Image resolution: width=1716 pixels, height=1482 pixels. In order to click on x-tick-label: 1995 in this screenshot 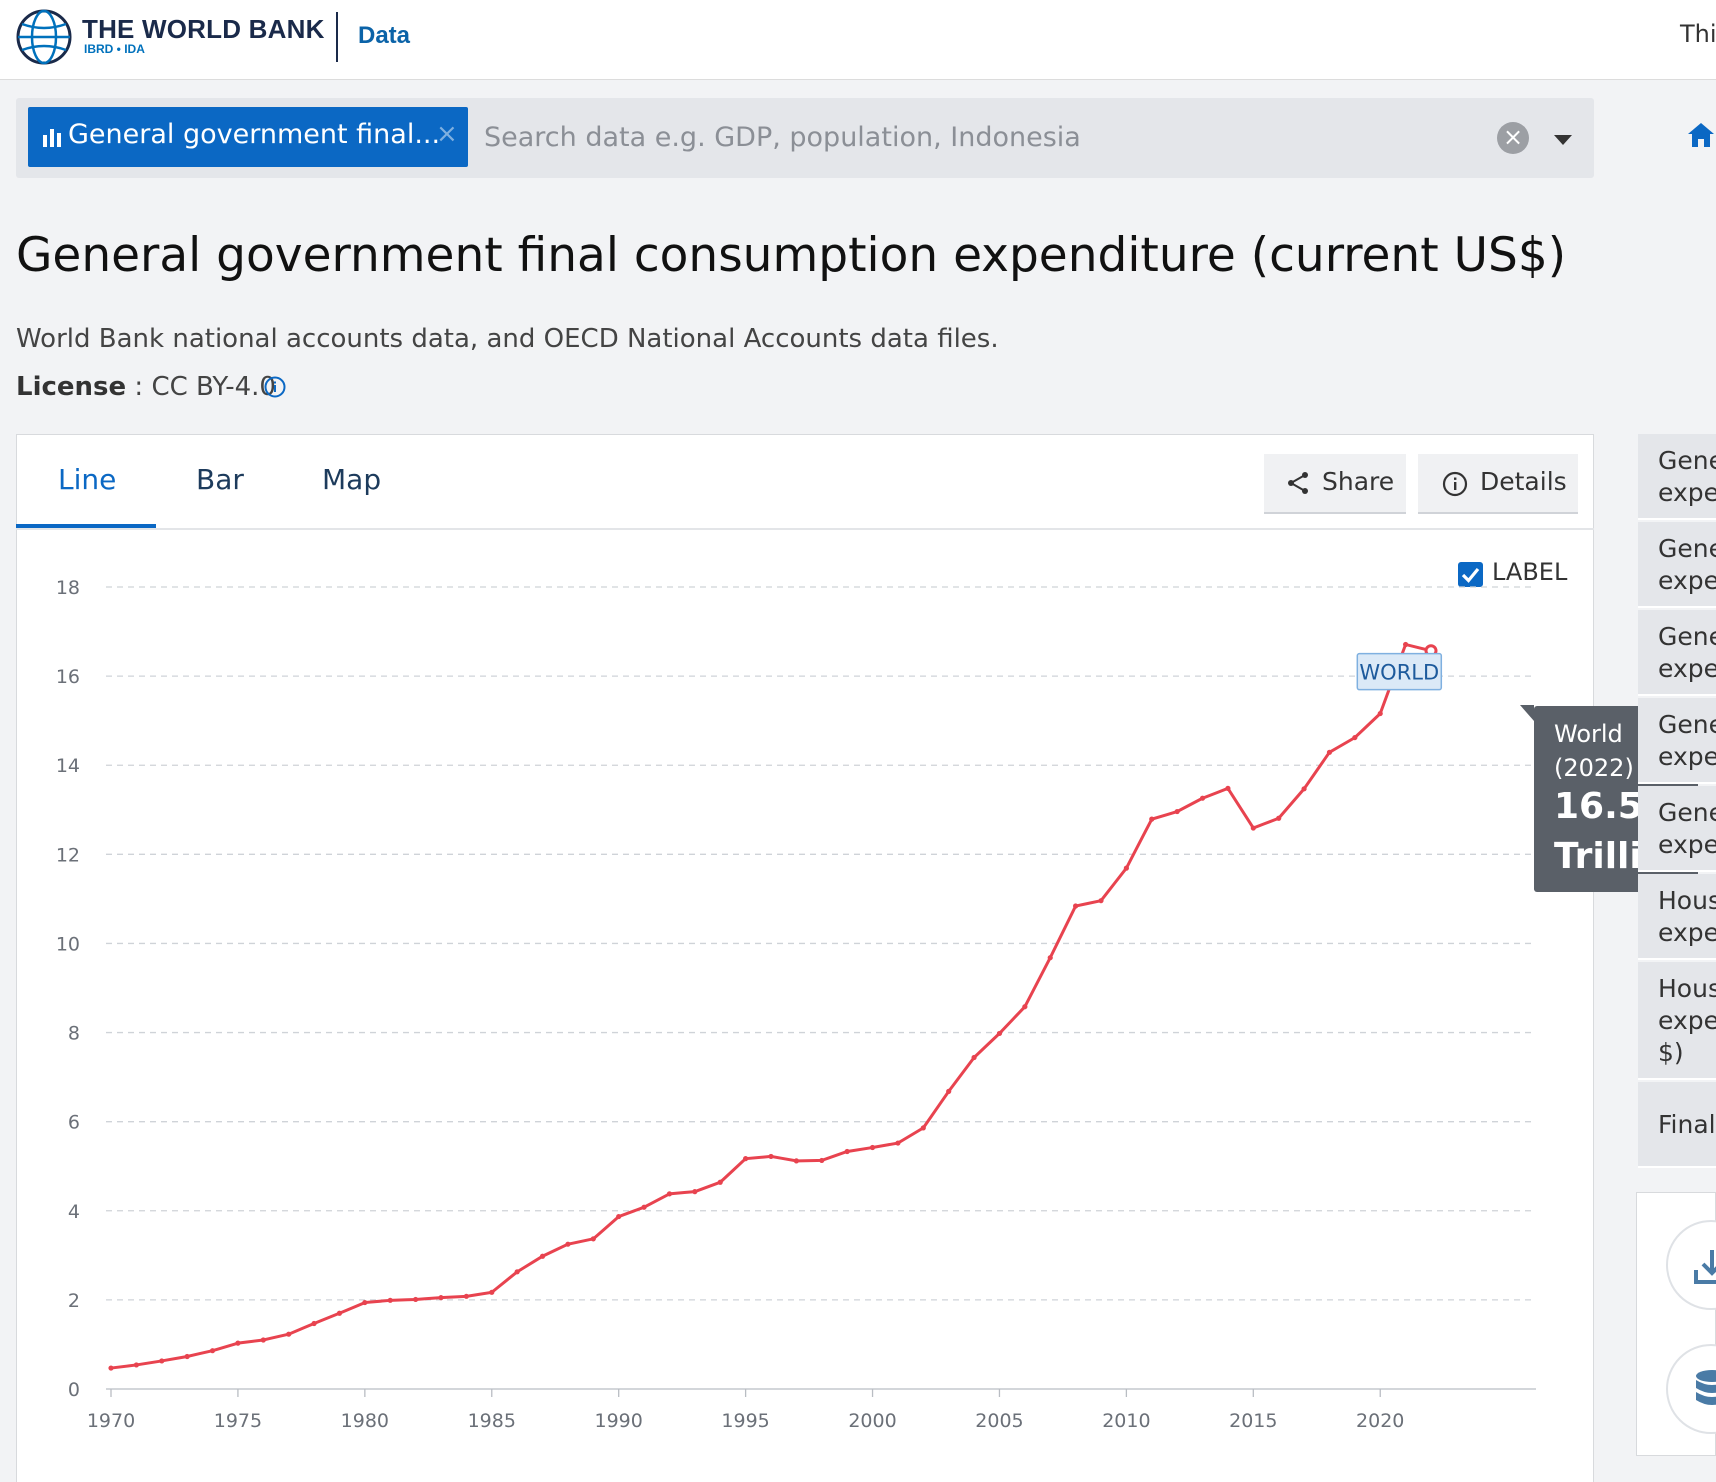, I will do `click(745, 1421)`.